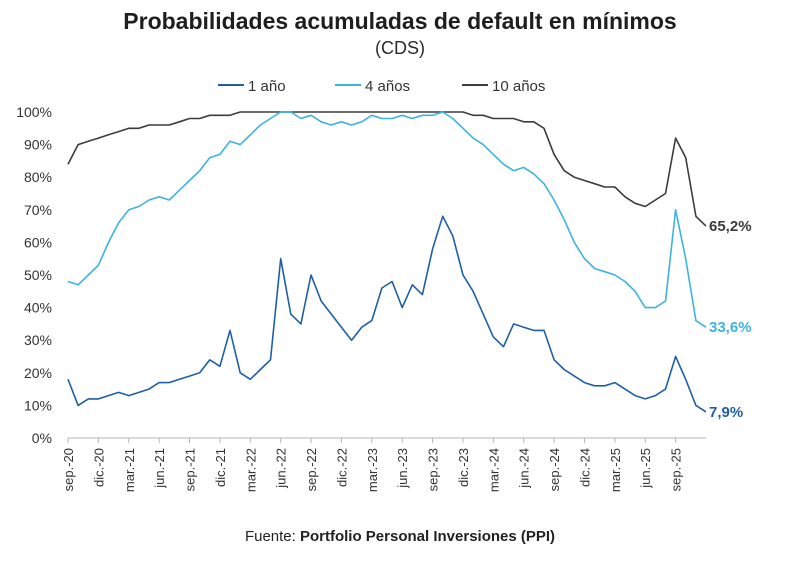 The height and width of the screenshot is (572, 800). What do you see at coordinates (400, 48) in the screenshot?
I see `chart-subtitle: (CDS)` at bounding box center [400, 48].